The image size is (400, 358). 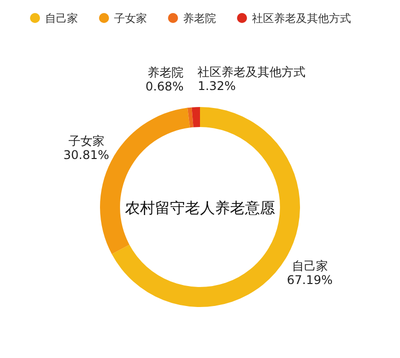 I want to click on data-label: 67.19%, so click(x=309, y=279).